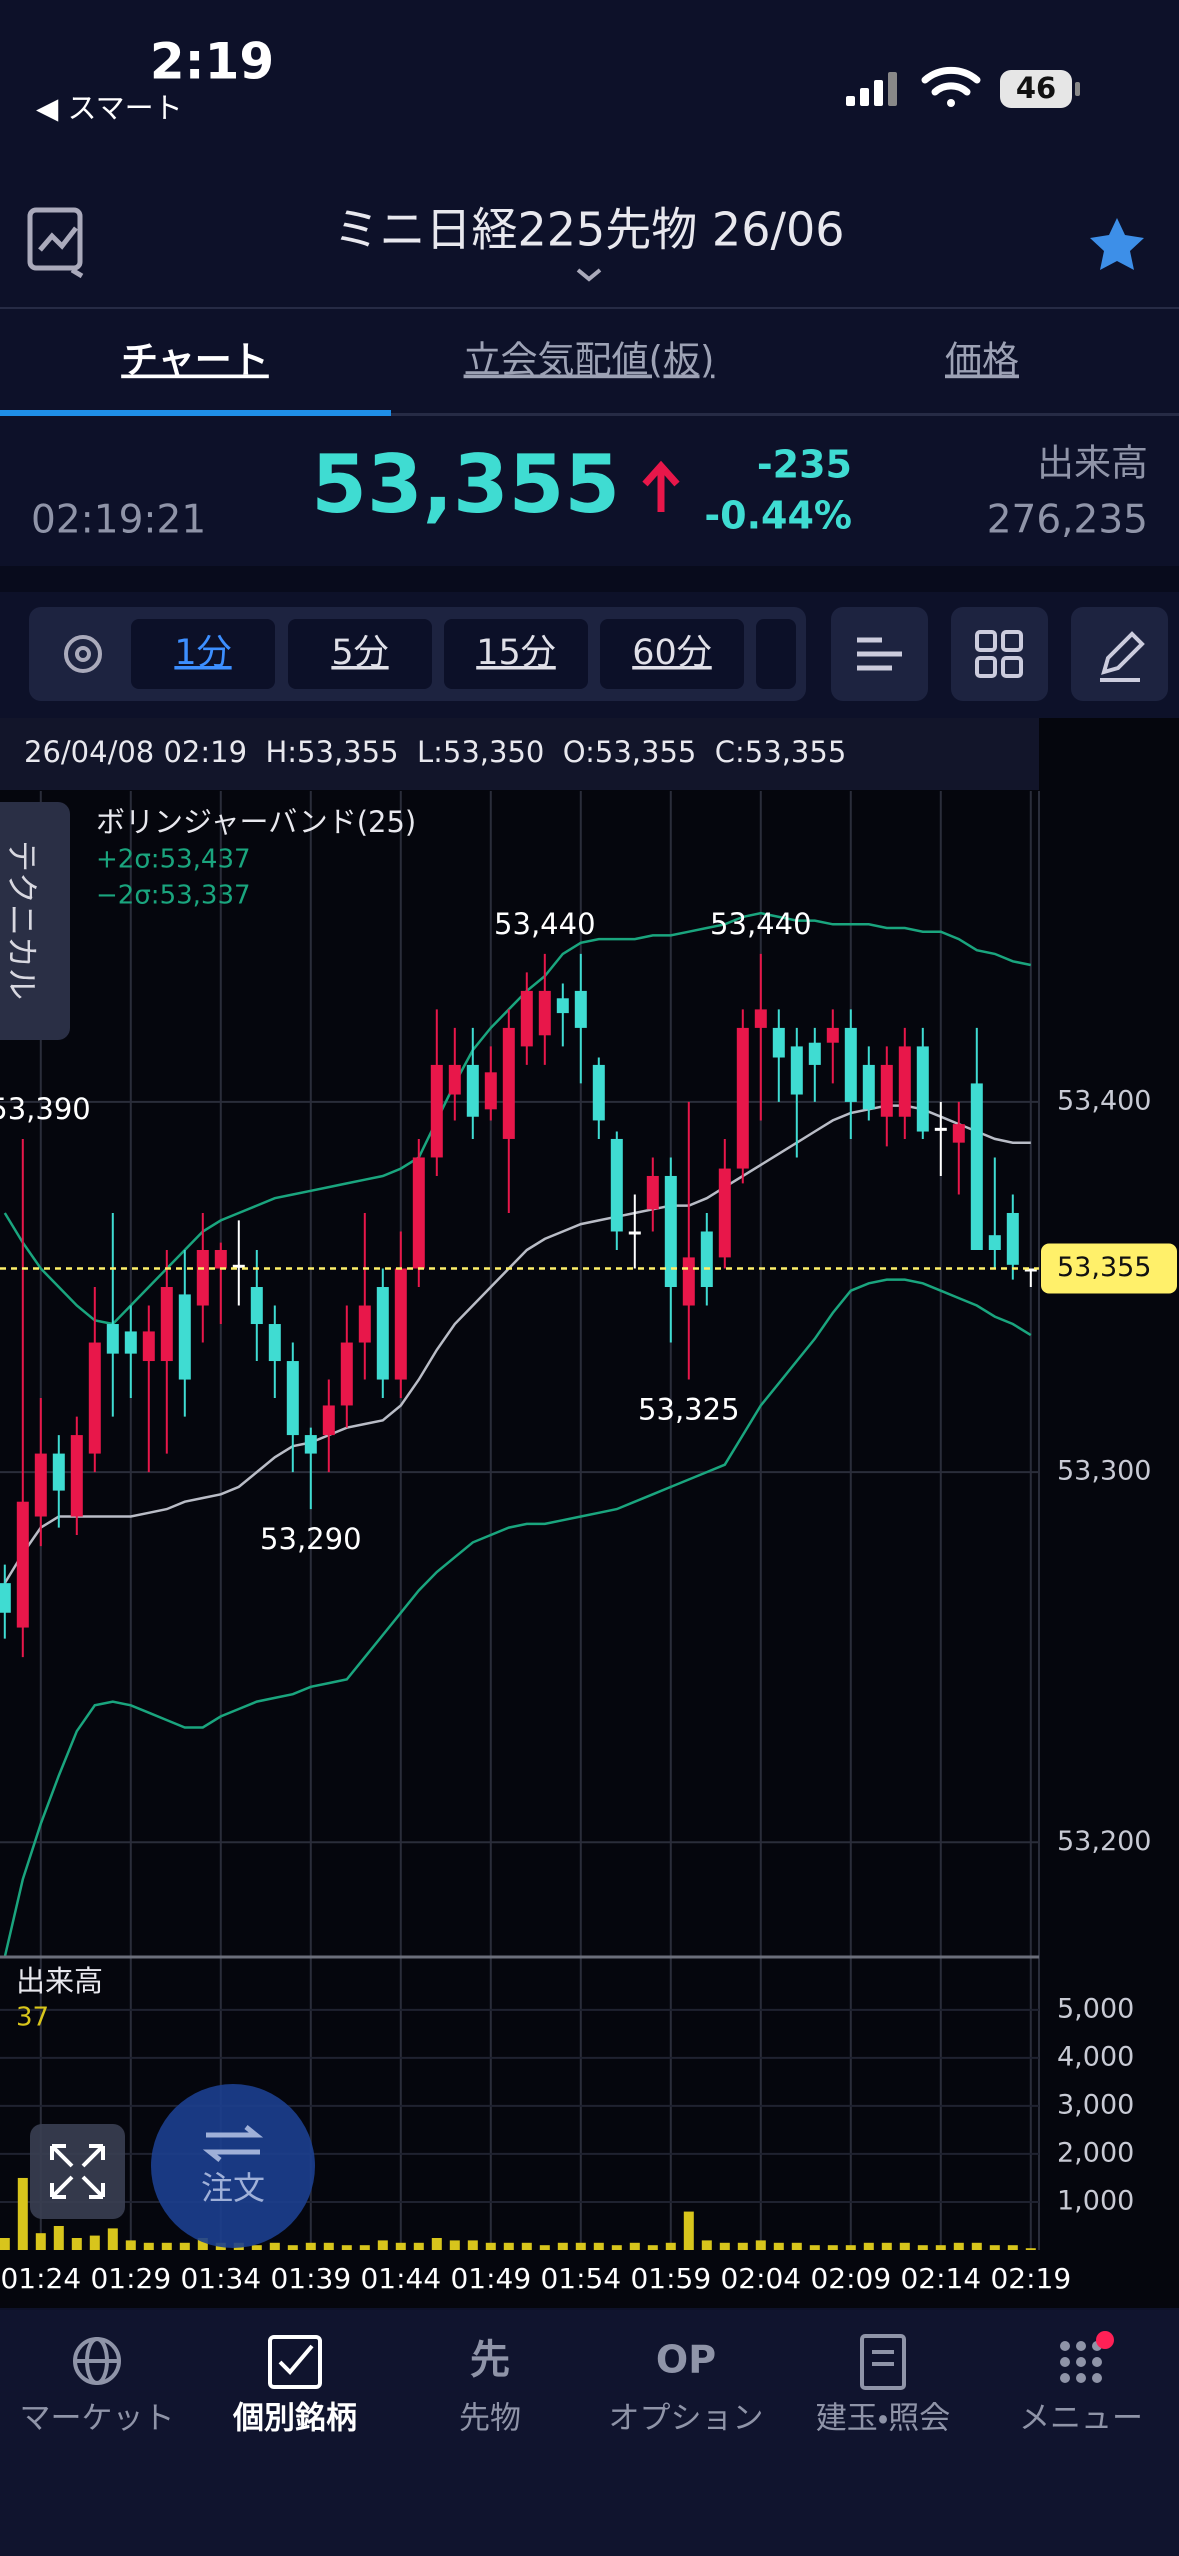 The image size is (1179, 2556). What do you see at coordinates (686, 2419) in the screenshot?
I see `nav-item: オプション` at bounding box center [686, 2419].